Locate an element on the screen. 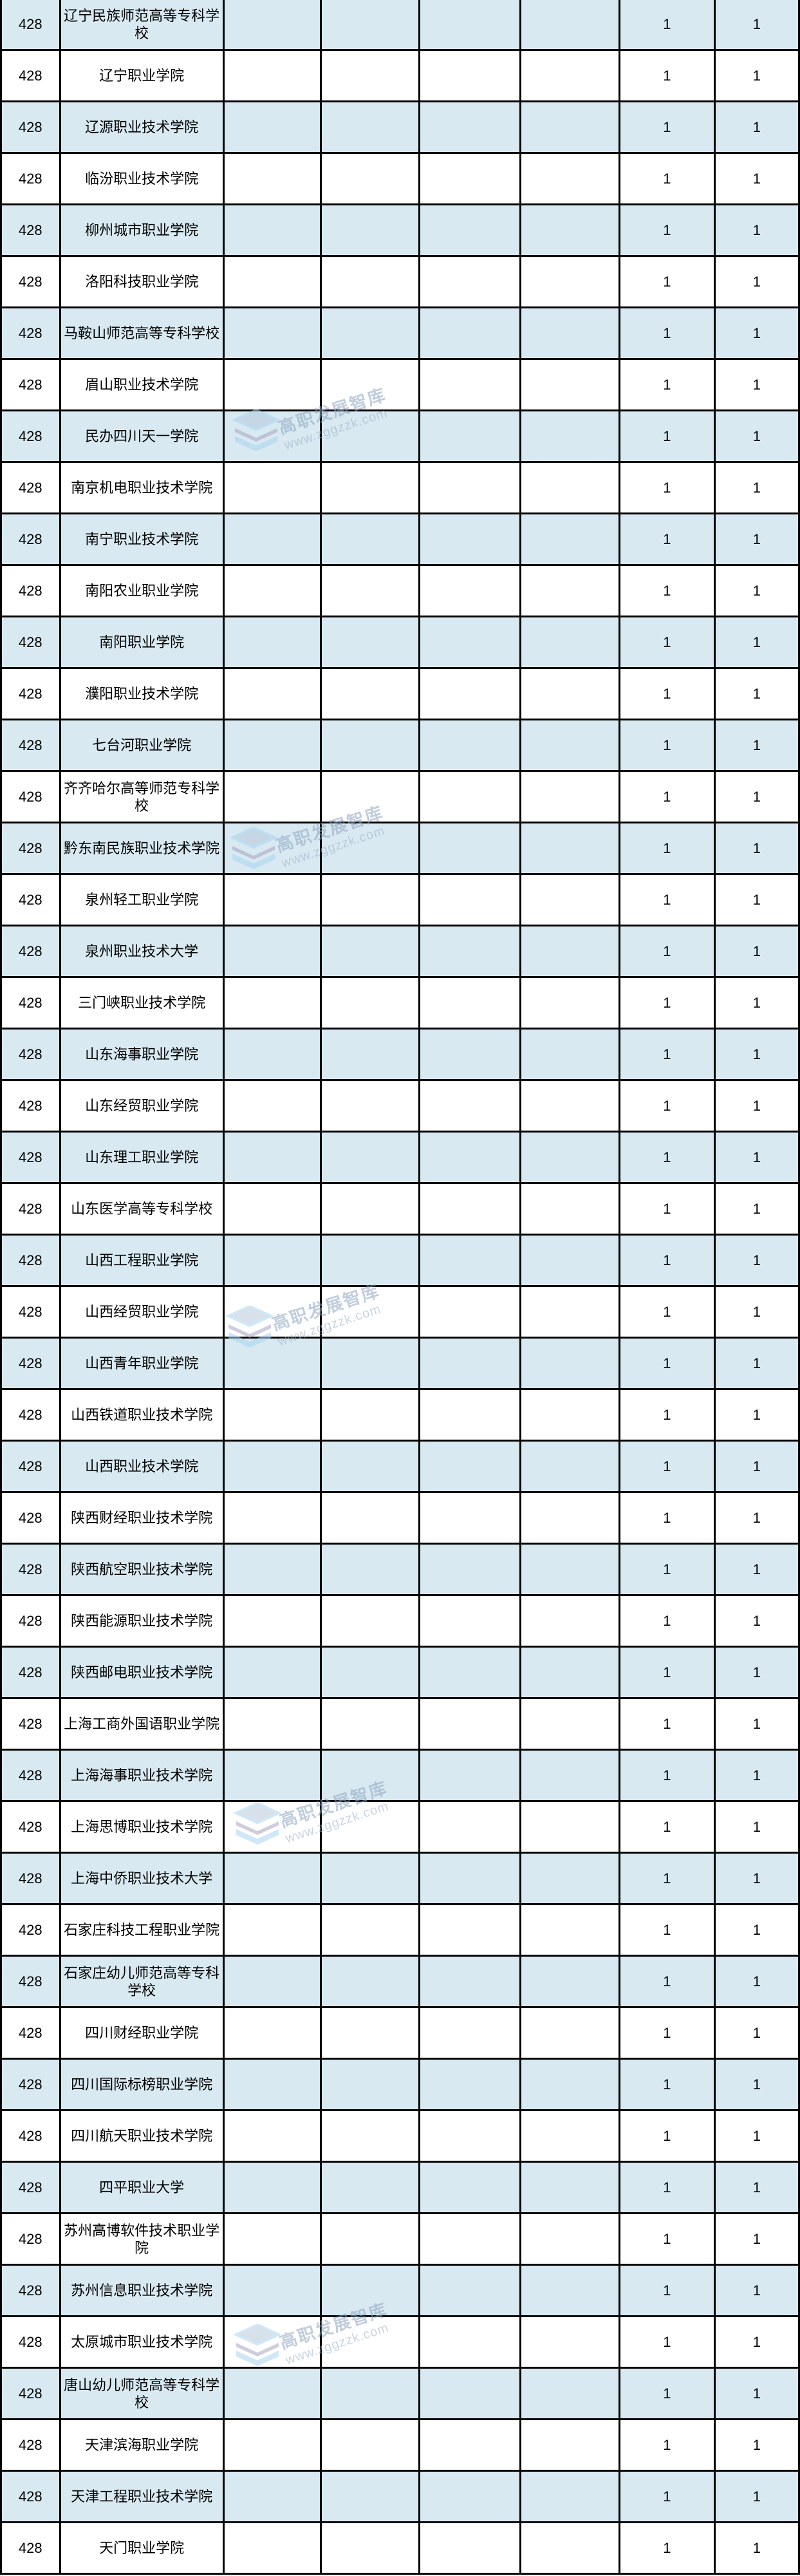 This screenshot has width=800, height=2576. table-row: 428 陕西邮电职业技术学院 1 1 is located at coordinates (400, 1672).